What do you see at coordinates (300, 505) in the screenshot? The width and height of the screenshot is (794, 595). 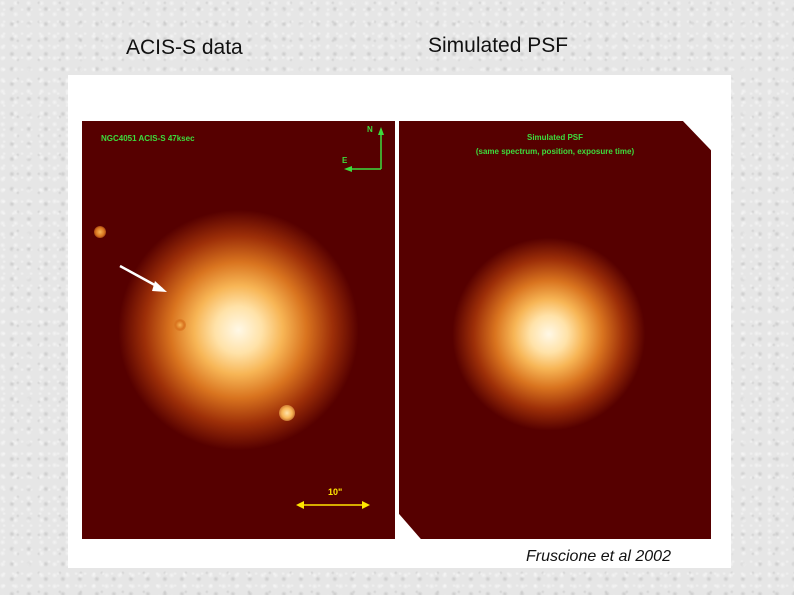 I see `scale-bar-left-arrowhead` at bounding box center [300, 505].